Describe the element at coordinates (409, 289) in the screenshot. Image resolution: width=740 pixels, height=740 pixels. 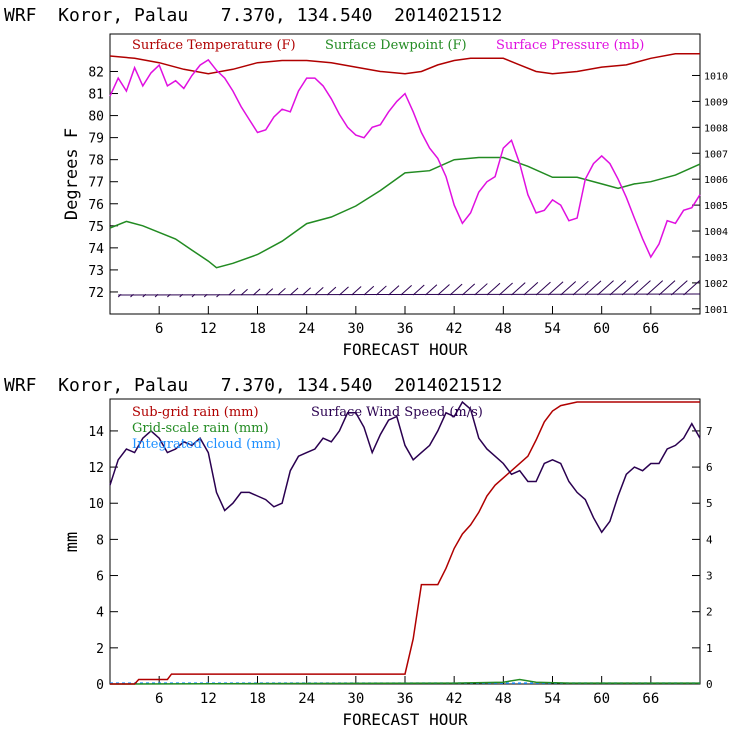
I see `wind-barbs` at that location.